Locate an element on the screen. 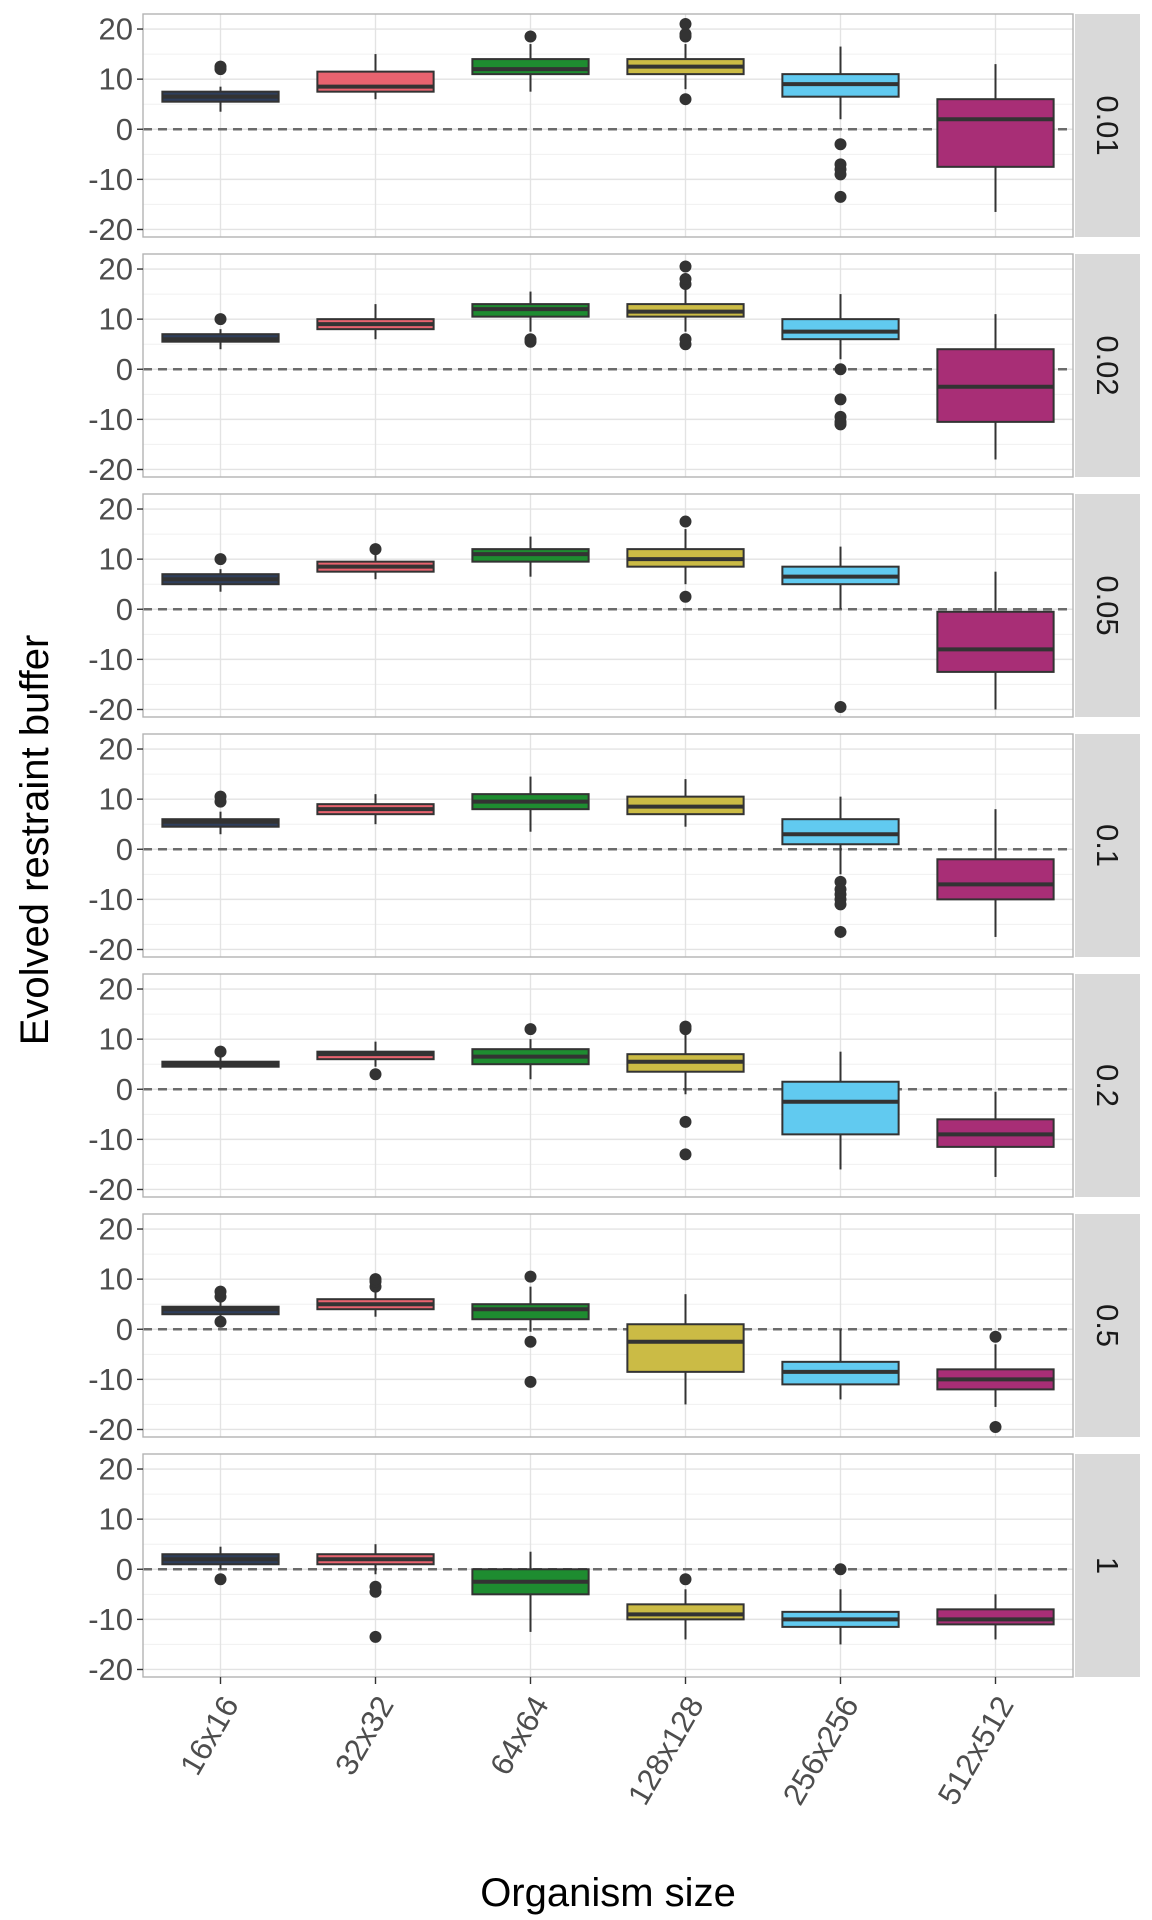 This screenshot has width=1152, height=1920. x-axis-title: Organism size is located at coordinates (608, 1893).